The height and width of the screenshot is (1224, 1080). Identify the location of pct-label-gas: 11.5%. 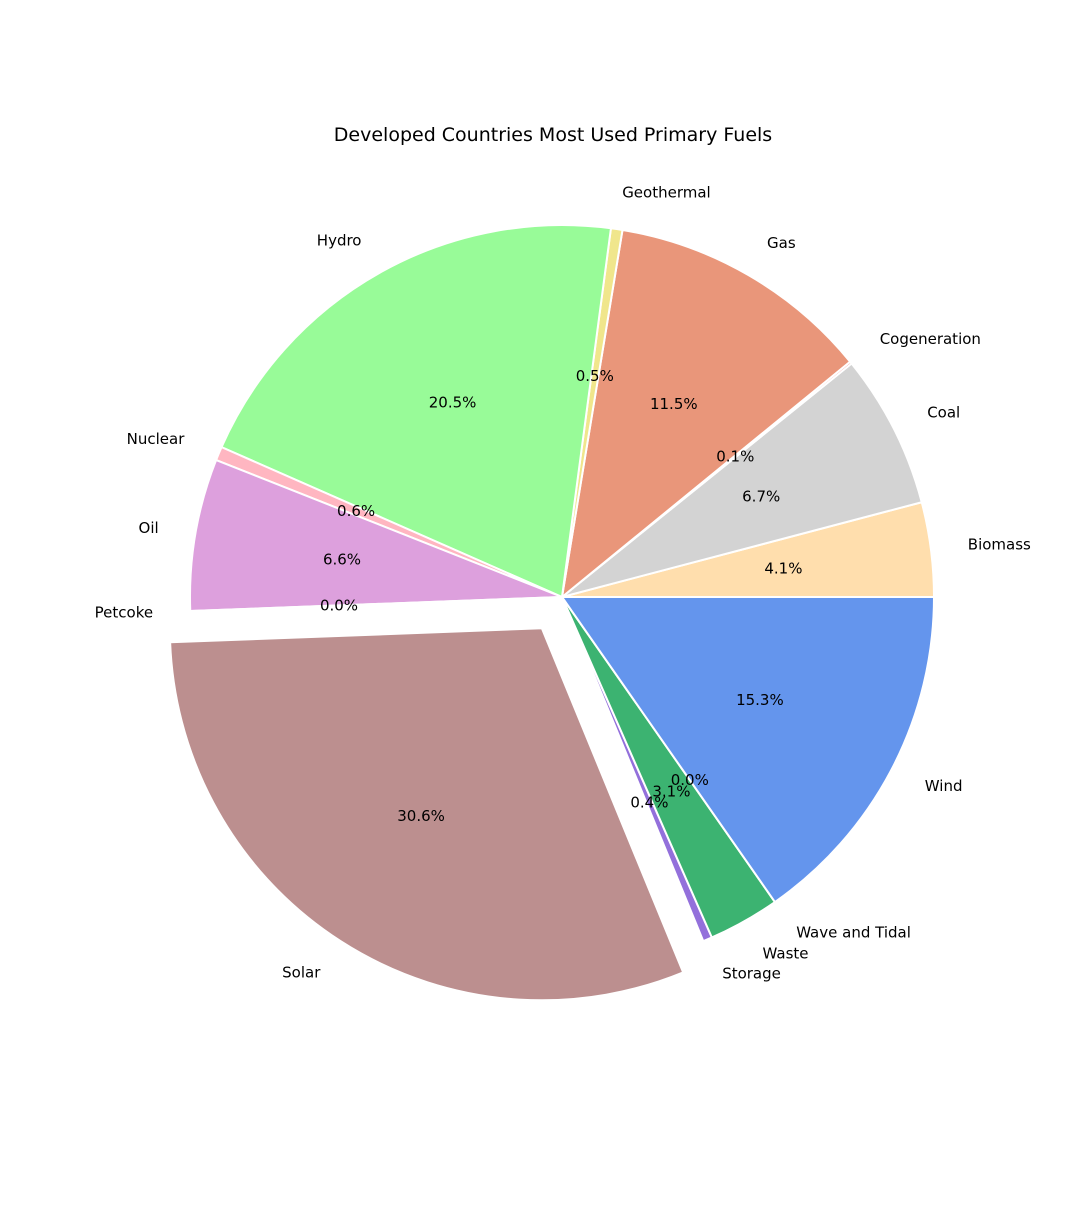
(674, 404).